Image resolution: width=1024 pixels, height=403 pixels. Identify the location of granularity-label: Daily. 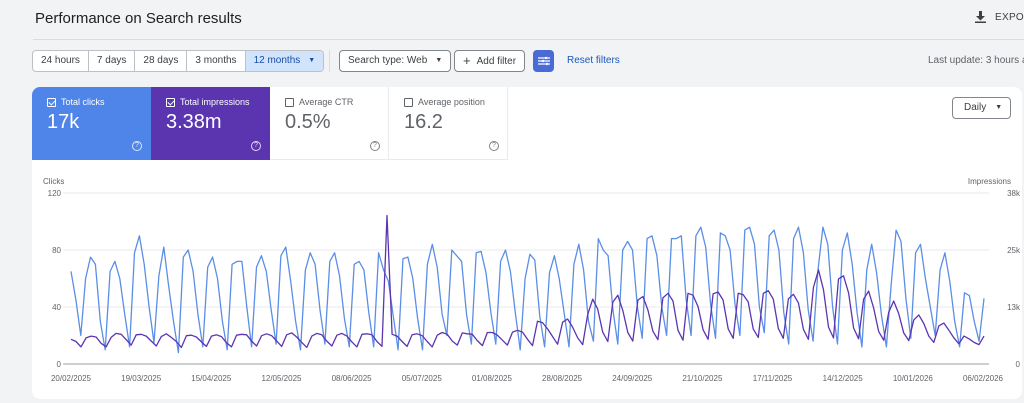
(975, 107).